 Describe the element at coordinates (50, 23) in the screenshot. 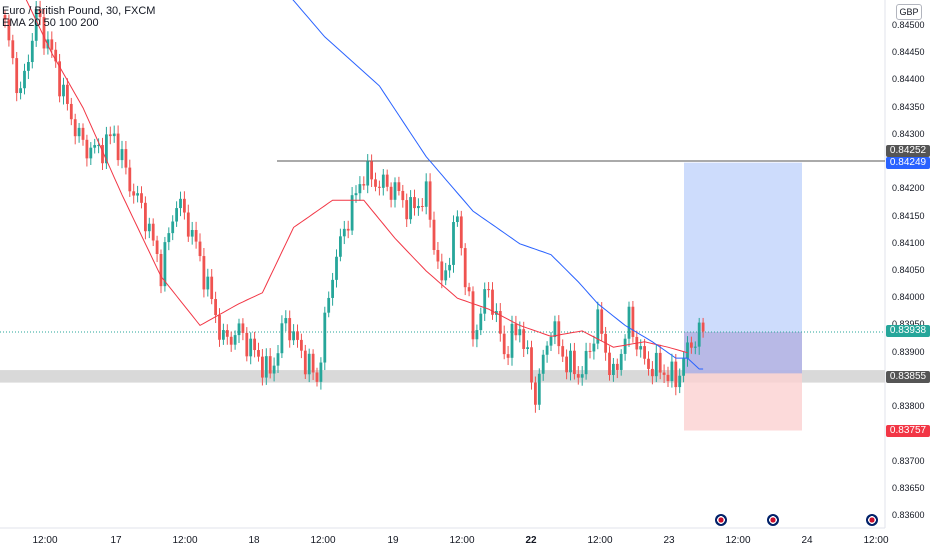

I see `indicator-label: EMA 20 50 100 200` at that location.